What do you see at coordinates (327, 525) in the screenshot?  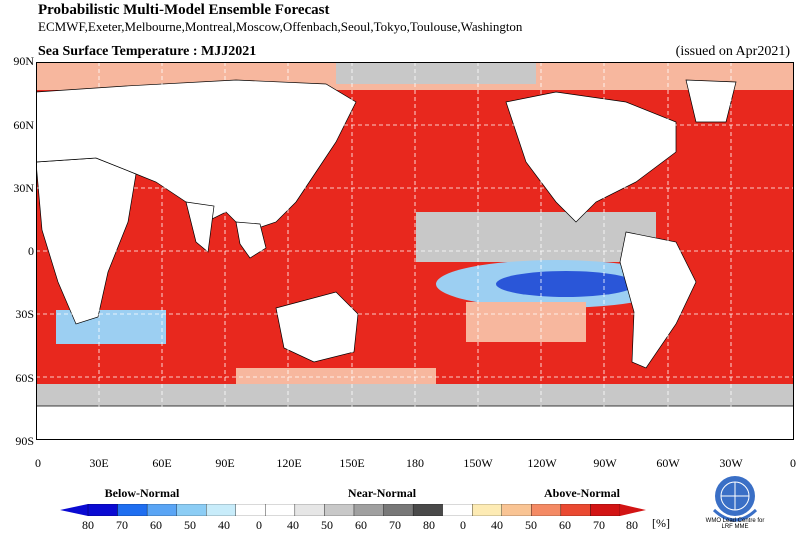 I see `scale-tick-near-50: 50` at bounding box center [327, 525].